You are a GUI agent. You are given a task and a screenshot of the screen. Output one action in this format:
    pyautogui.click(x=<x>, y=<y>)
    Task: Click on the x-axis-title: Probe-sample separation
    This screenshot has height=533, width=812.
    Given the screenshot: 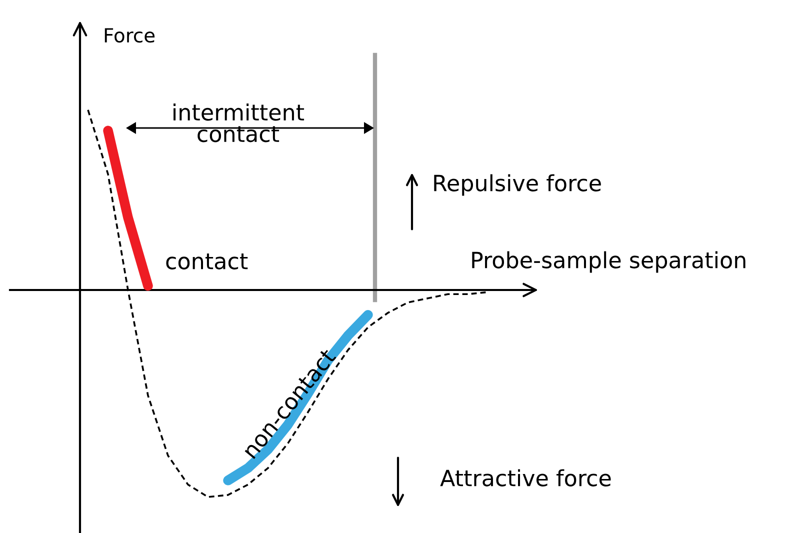 What is the action you would take?
    pyautogui.click(x=609, y=262)
    